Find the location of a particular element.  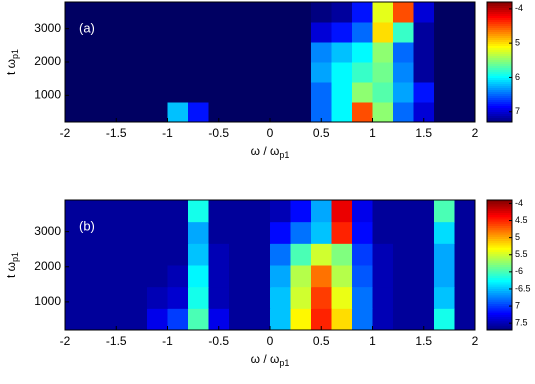

x-axis-label: ω / ωp1 is located at coordinates (270, 360).